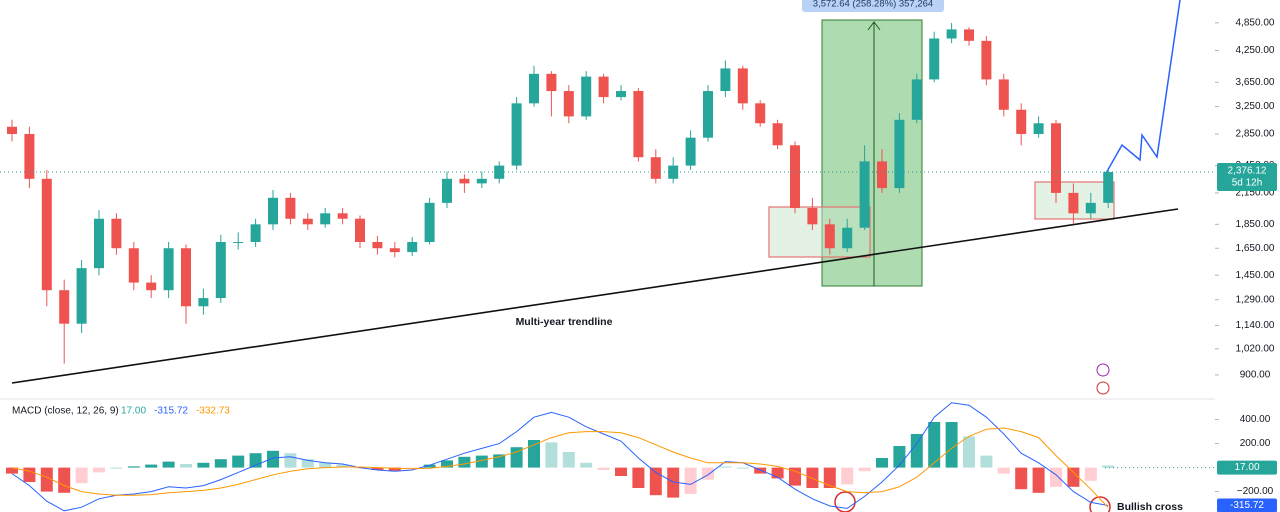  Describe the element at coordinates (1150, 506) in the screenshot. I see `cross-label: Bullish cross` at that location.